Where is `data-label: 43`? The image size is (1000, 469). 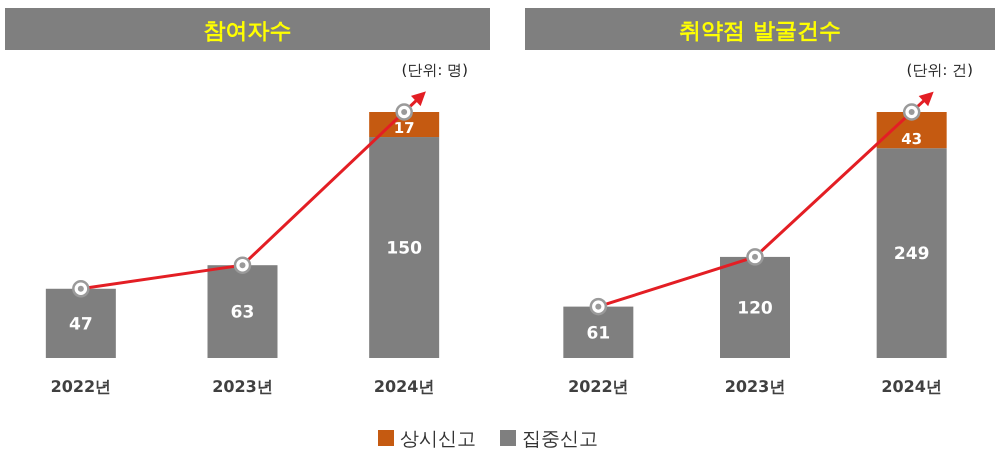 data-label: 43 is located at coordinates (911, 139).